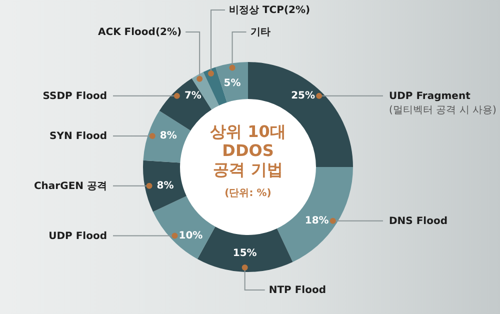  Describe the element at coordinates (193, 96) in the screenshot. I see `data-label: 7%` at that location.